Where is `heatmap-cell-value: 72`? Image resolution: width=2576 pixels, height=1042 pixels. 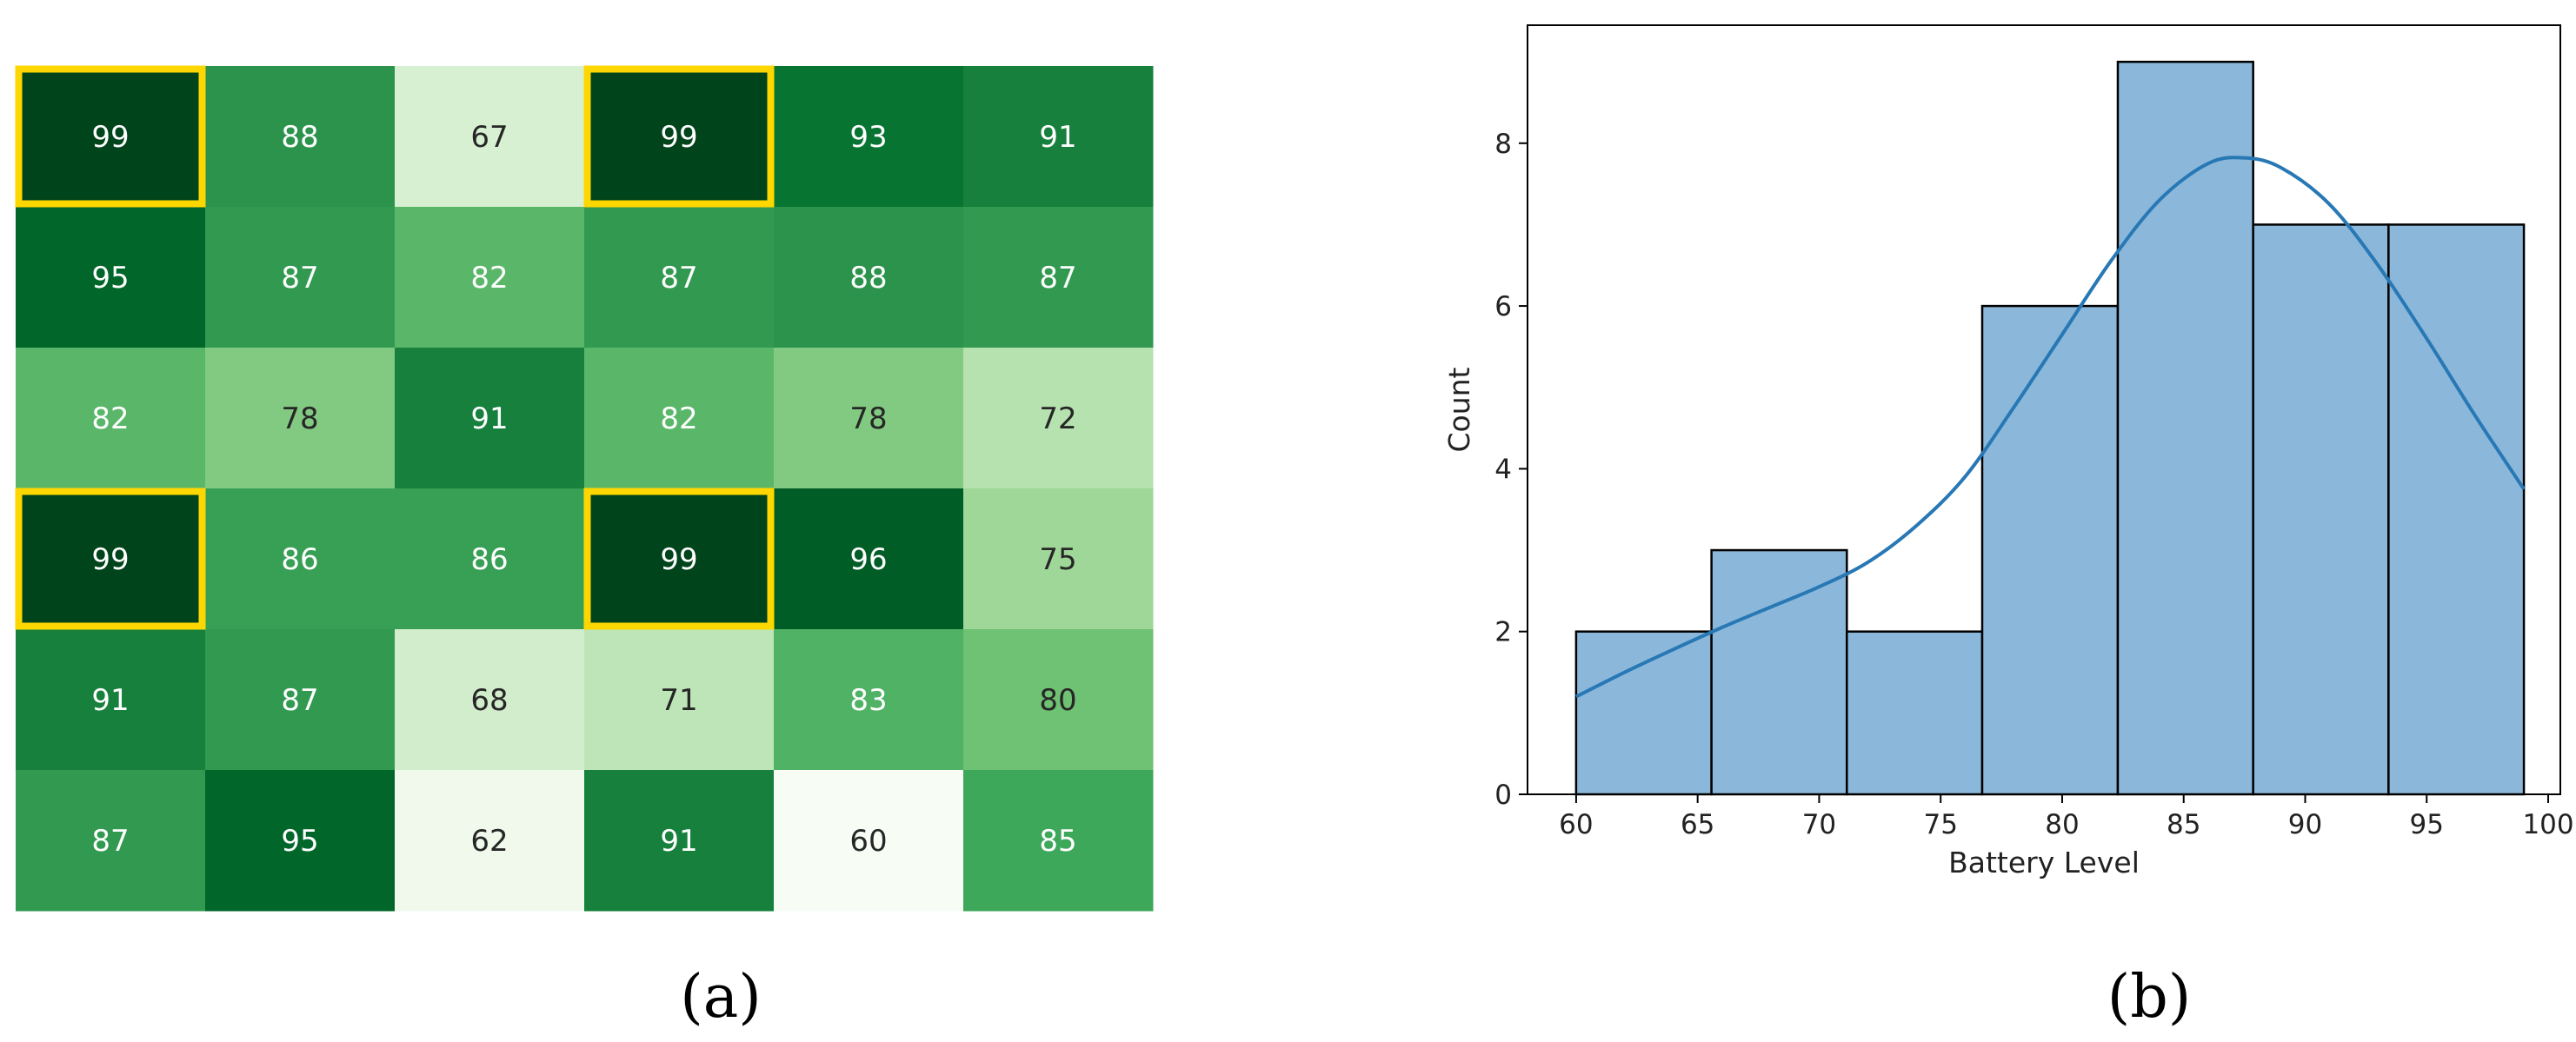 heatmap-cell-value: 72 is located at coordinates (1057, 419).